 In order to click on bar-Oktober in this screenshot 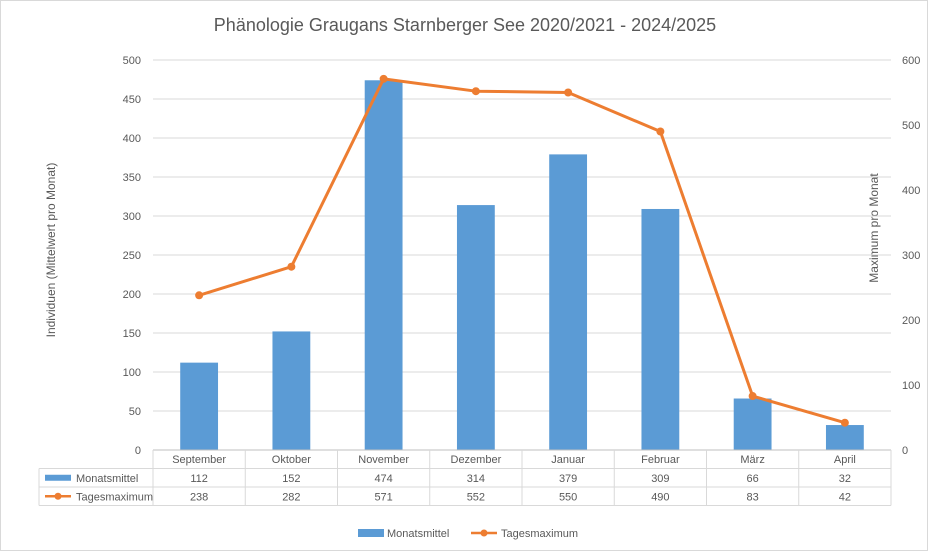, I will do `click(291, 390)`.